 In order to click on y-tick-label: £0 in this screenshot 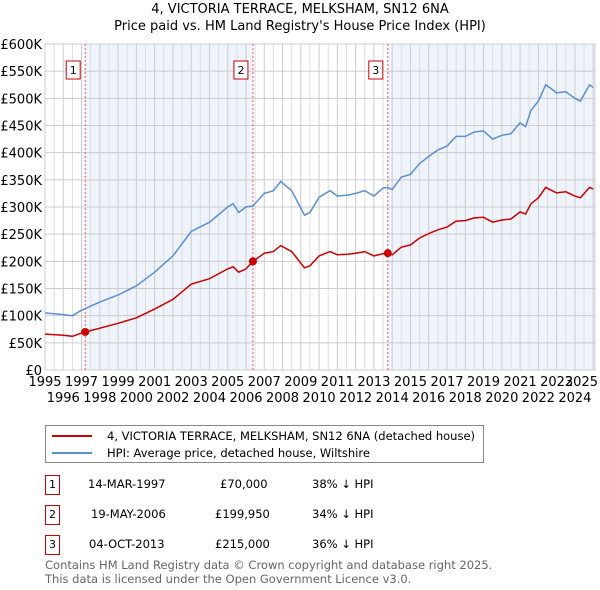, I will do `click(33, 371)`.